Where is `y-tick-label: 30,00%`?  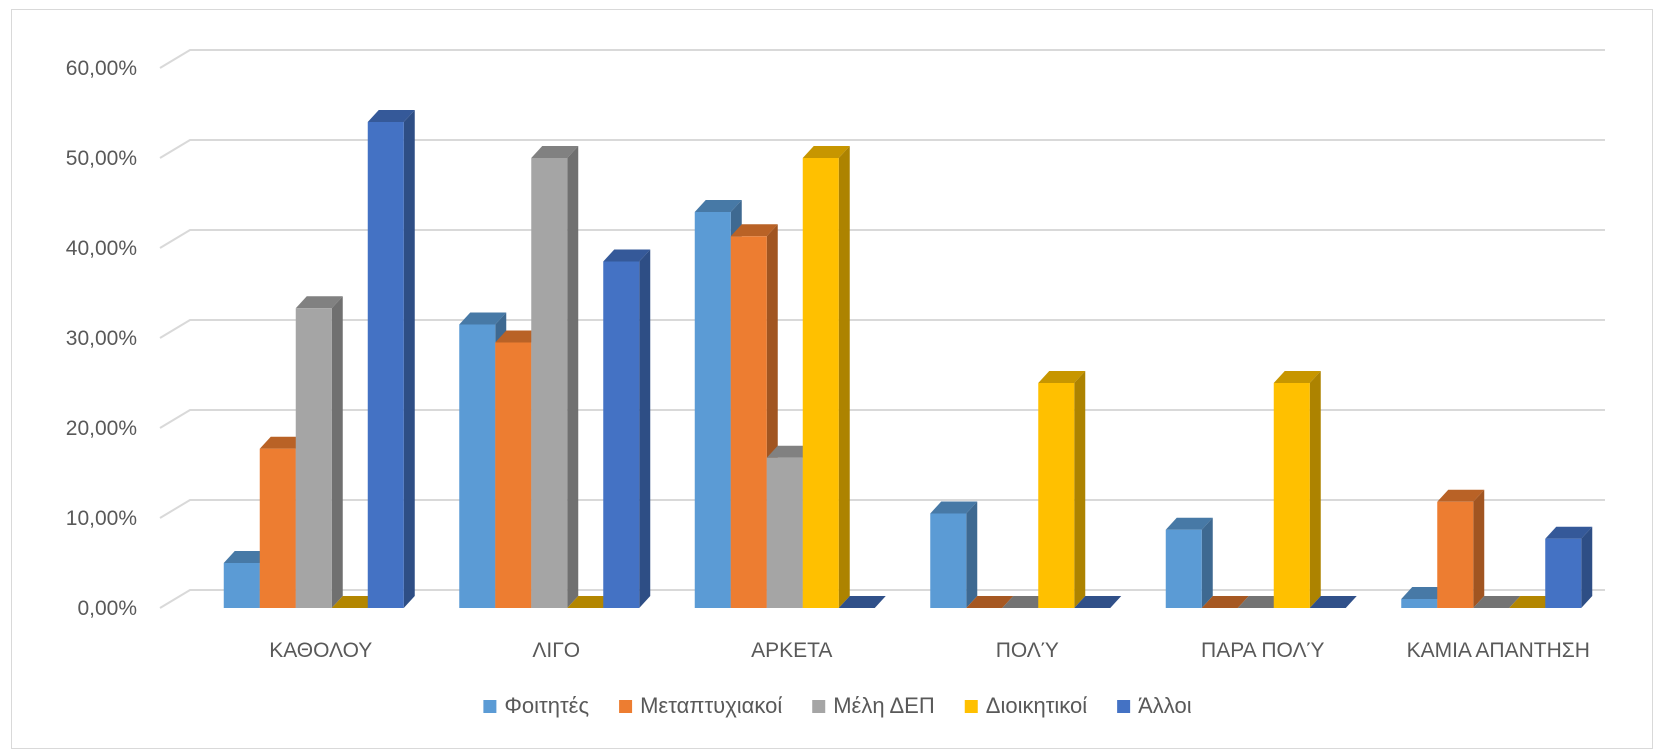 y-tick-label: 30,00% is located at coordinates (101, 338).